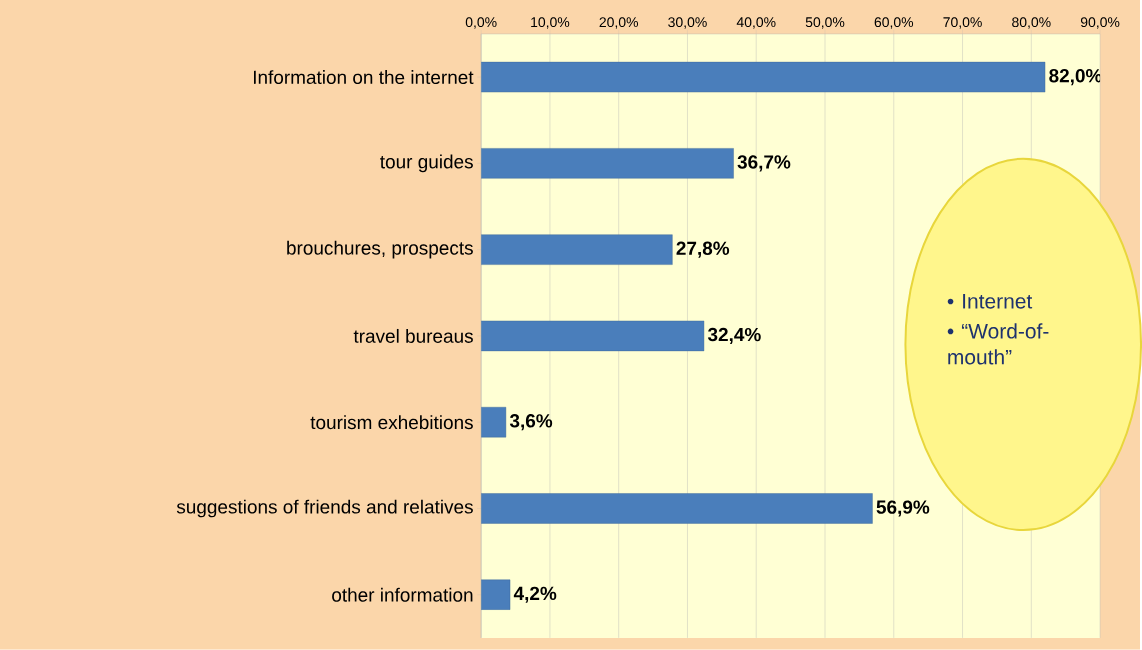  I want to click on y-tick-label: brouchures, prospects, so click(380, 249).